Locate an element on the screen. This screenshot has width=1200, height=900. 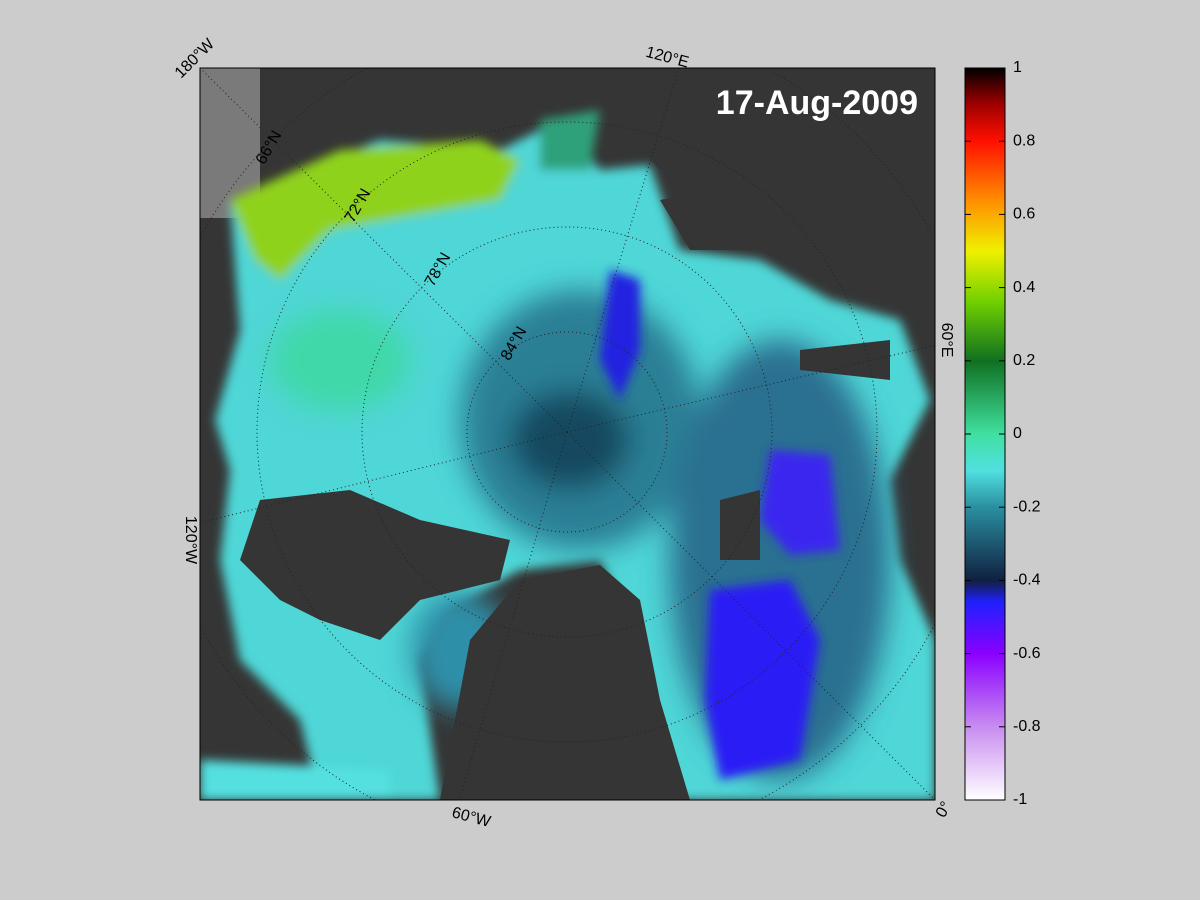
longitude-label: 120°W is located at coordinates (190, 540).